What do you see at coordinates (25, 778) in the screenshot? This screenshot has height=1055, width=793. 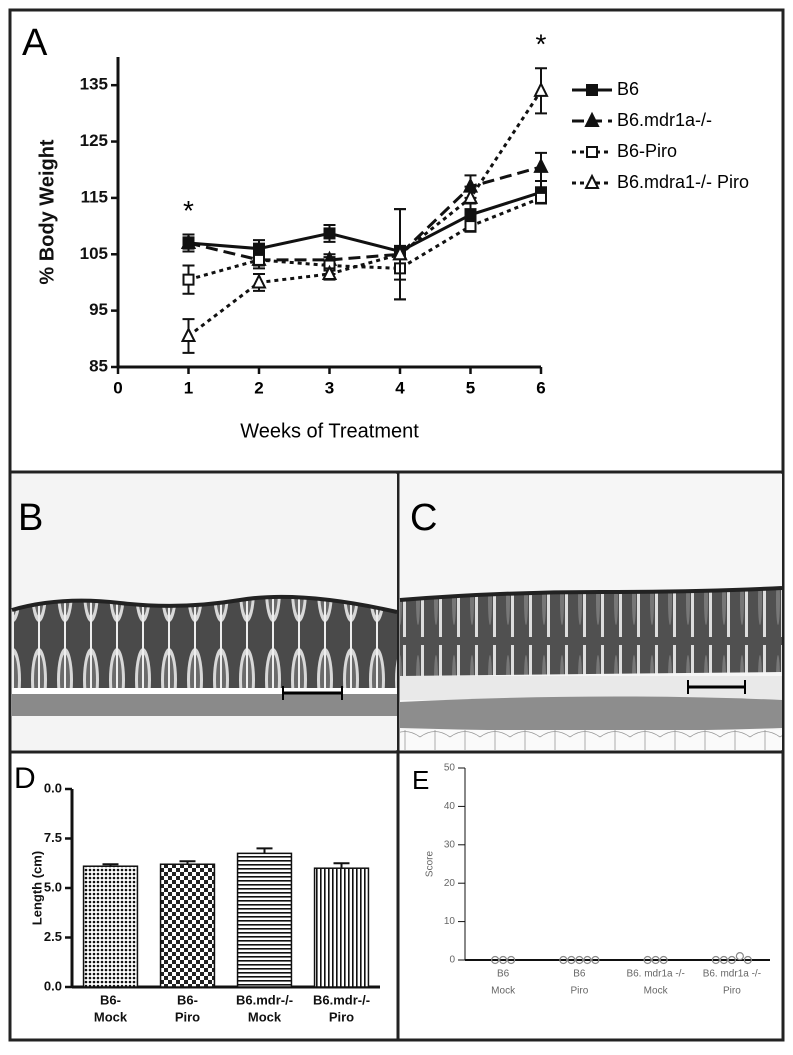 I see `panel-label: D` at bounding box center [25, 778].